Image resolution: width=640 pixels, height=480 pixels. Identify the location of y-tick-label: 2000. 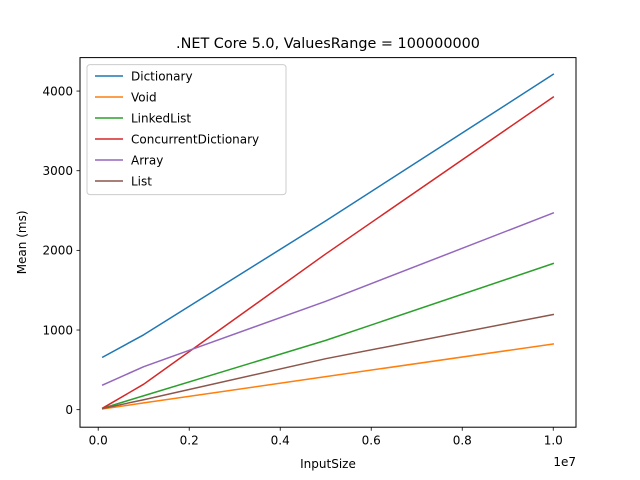
(57, 251).